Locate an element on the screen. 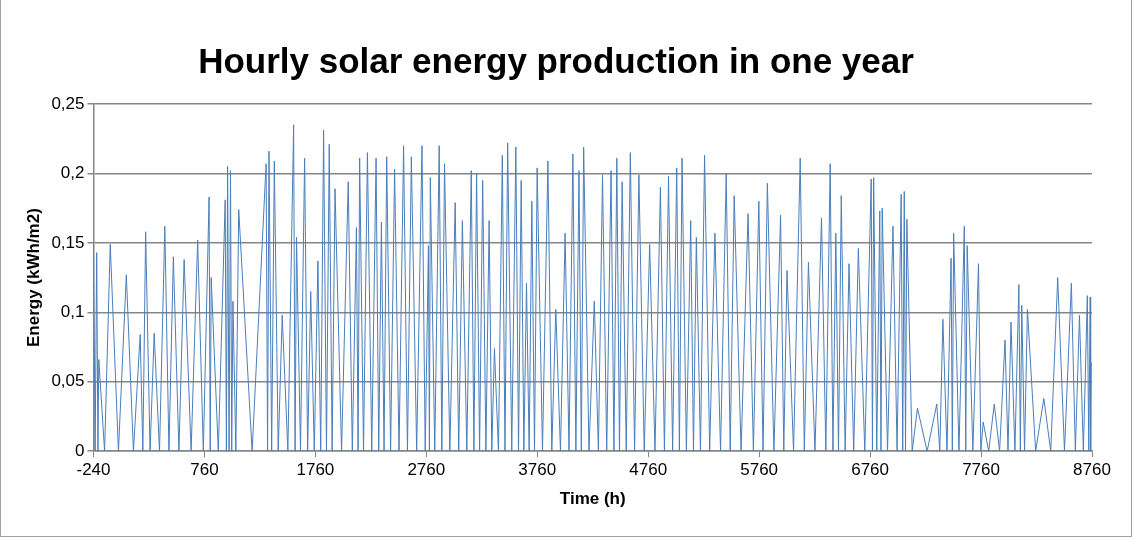  y-tick-label: 0 is located at coordinates (80, 450).